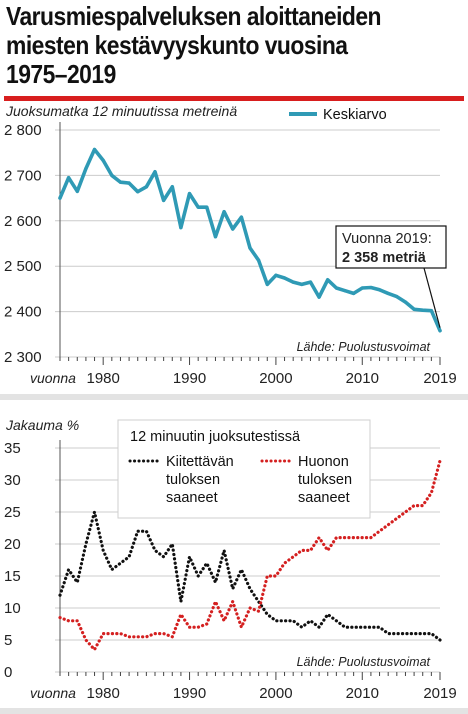 The image size is (468, 714). I want to click on legend-box, so click(244, 469).